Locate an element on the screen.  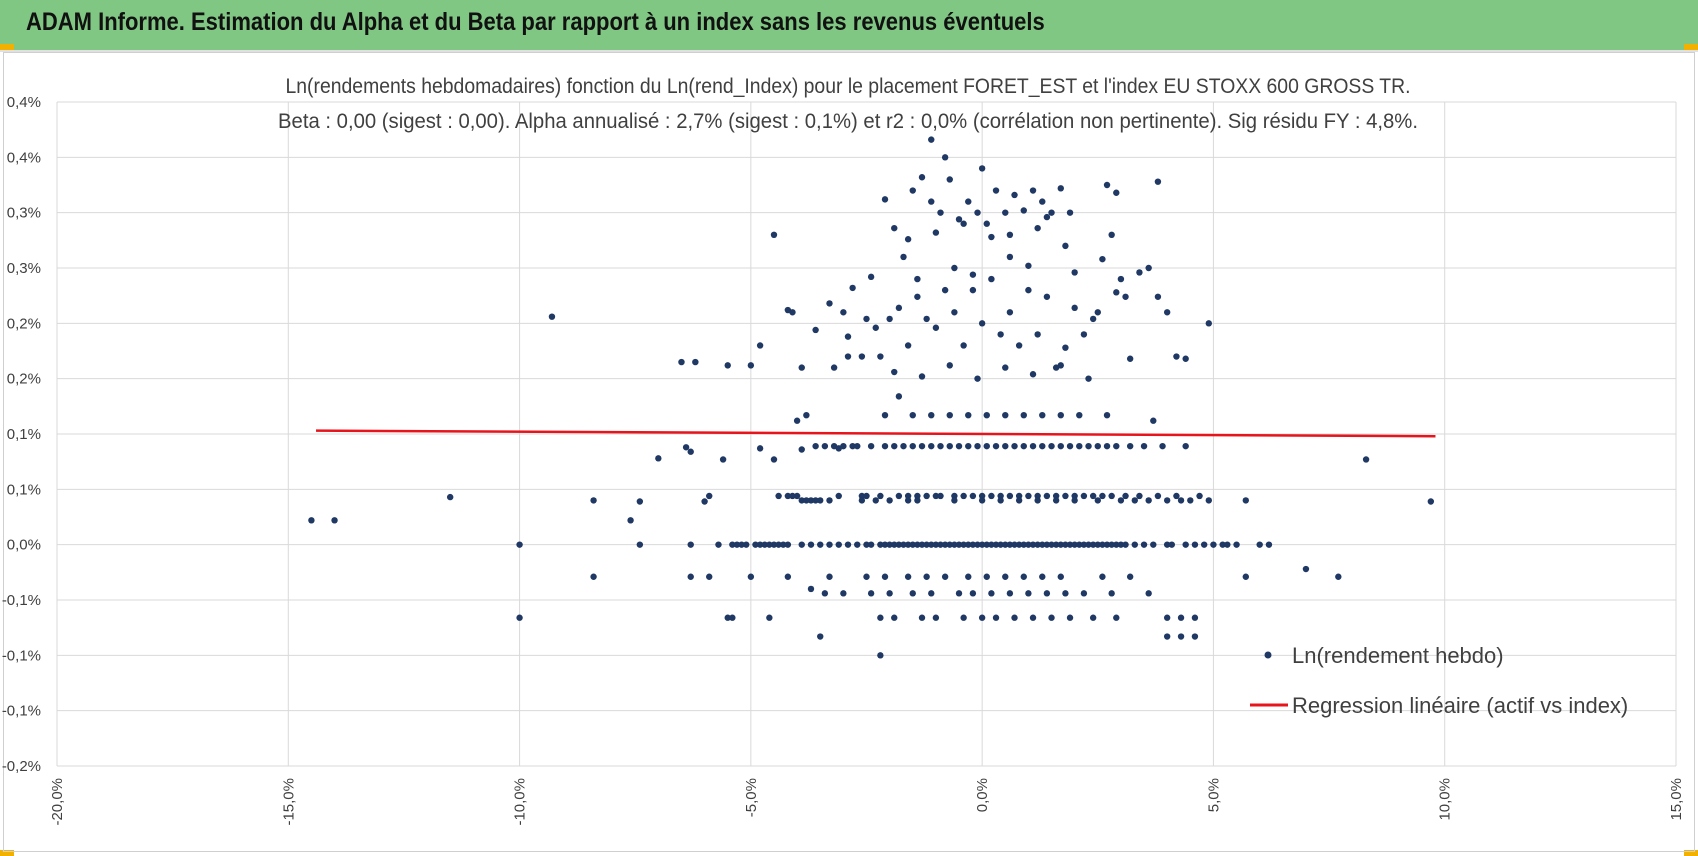
x-tick-label: -15,0% is located at coordinates (288, 802).